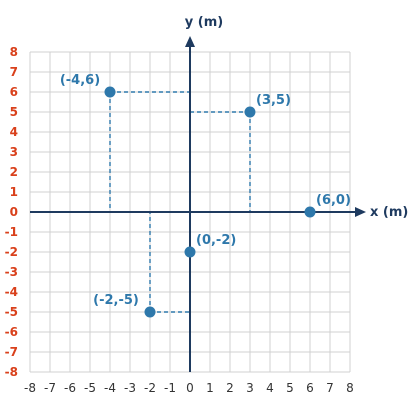  Describe the element at coordinates (210, 388) in the screenshot. I see `x-tick-label: 1` at that location.